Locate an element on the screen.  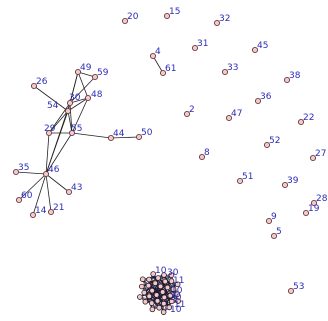
cluster-label: 11 is located at coordinates (179, 305).